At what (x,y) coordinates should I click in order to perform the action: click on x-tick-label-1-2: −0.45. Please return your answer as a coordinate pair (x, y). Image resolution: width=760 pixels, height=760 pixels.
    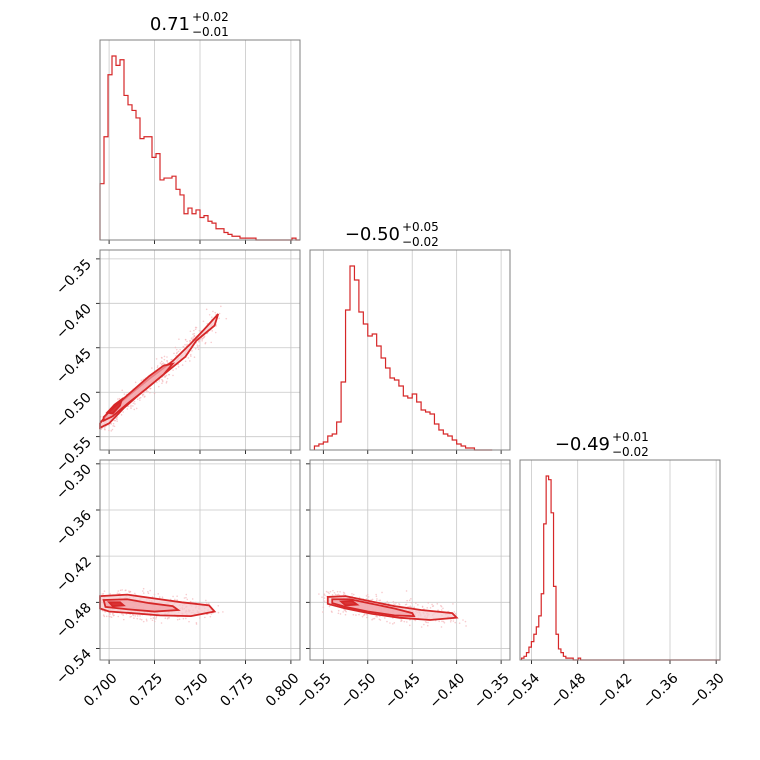
    Looking at the image, I should click on (403, 691).